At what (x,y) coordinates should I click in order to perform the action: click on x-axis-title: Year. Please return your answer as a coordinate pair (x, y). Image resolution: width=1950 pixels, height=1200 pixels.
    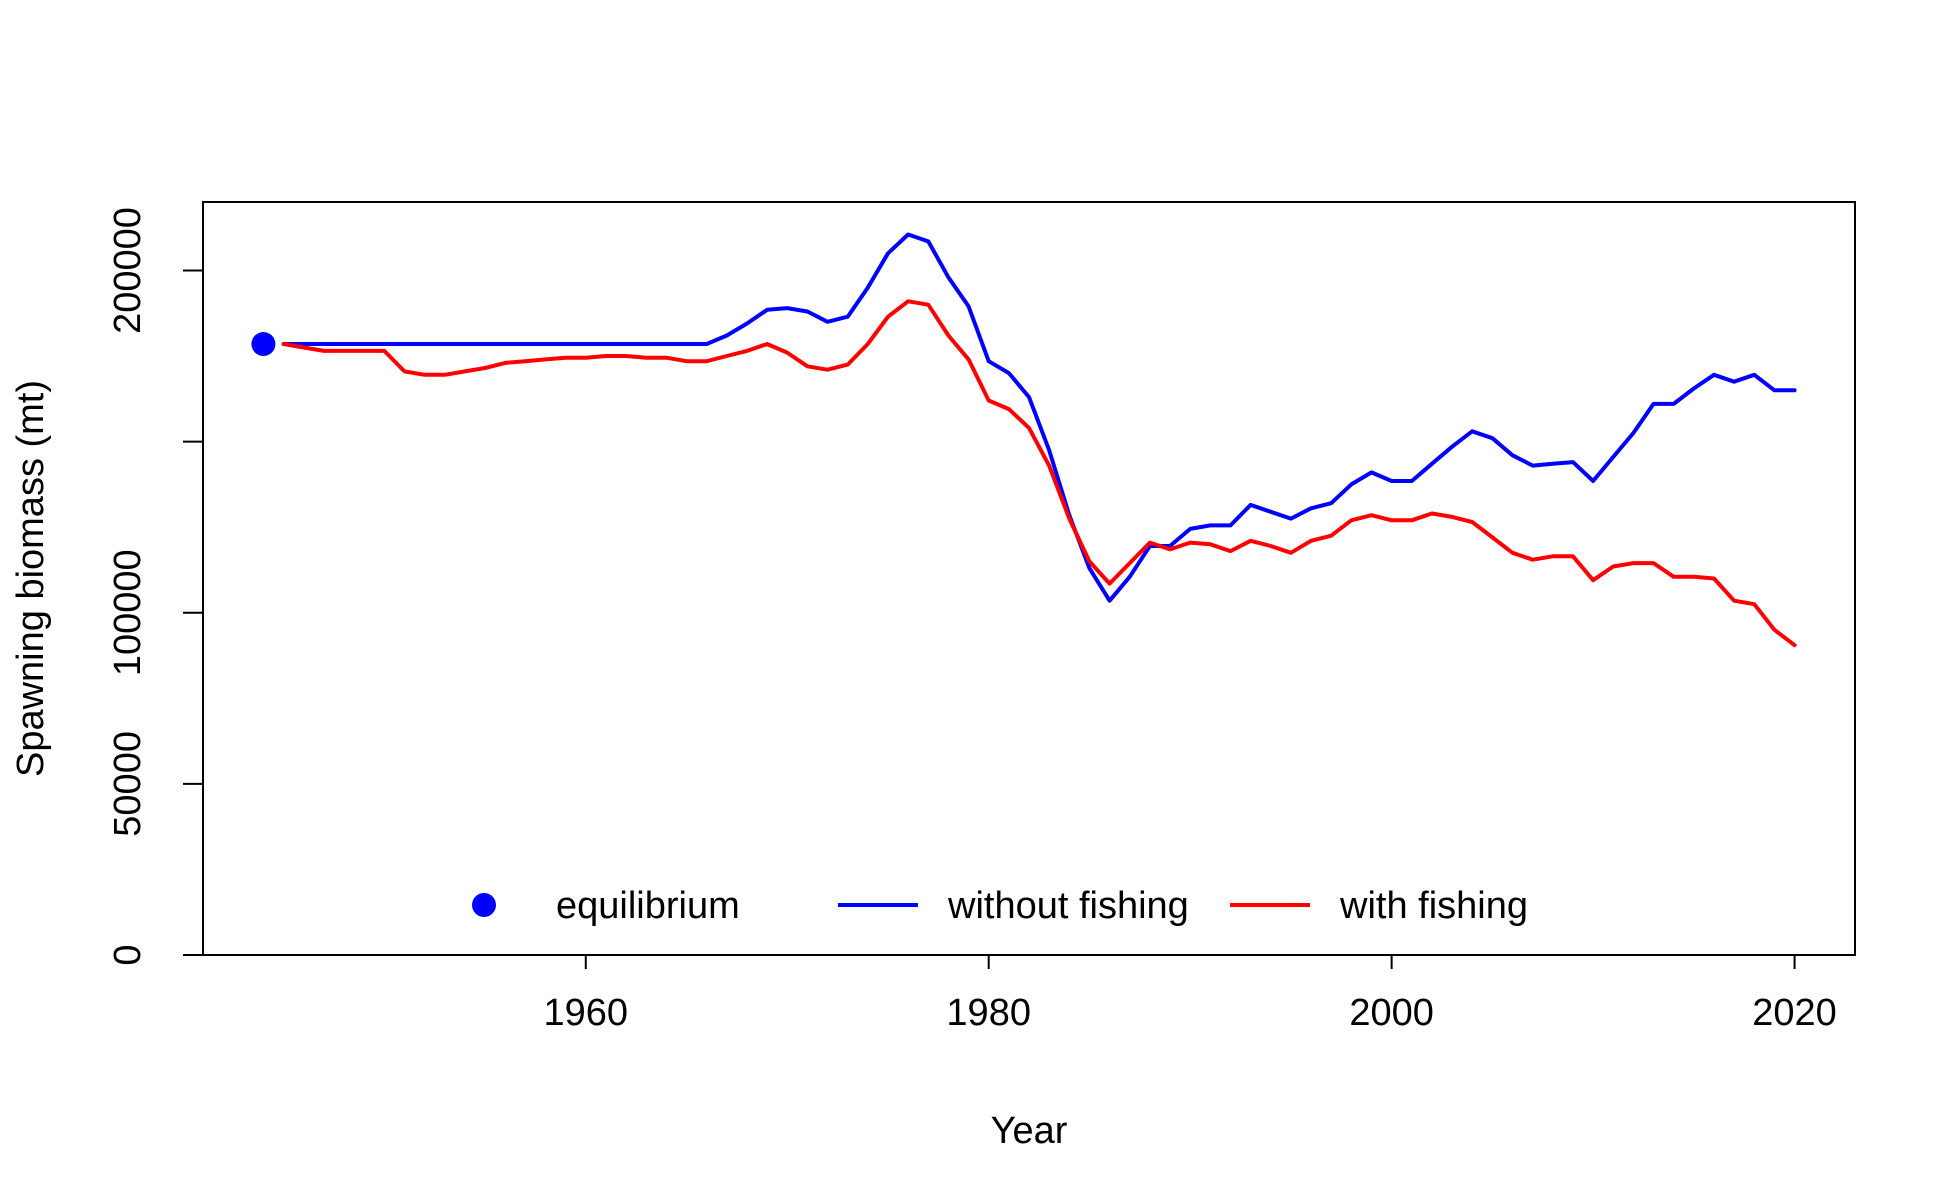
    Looking at the image, I should click on (1029, 1131).